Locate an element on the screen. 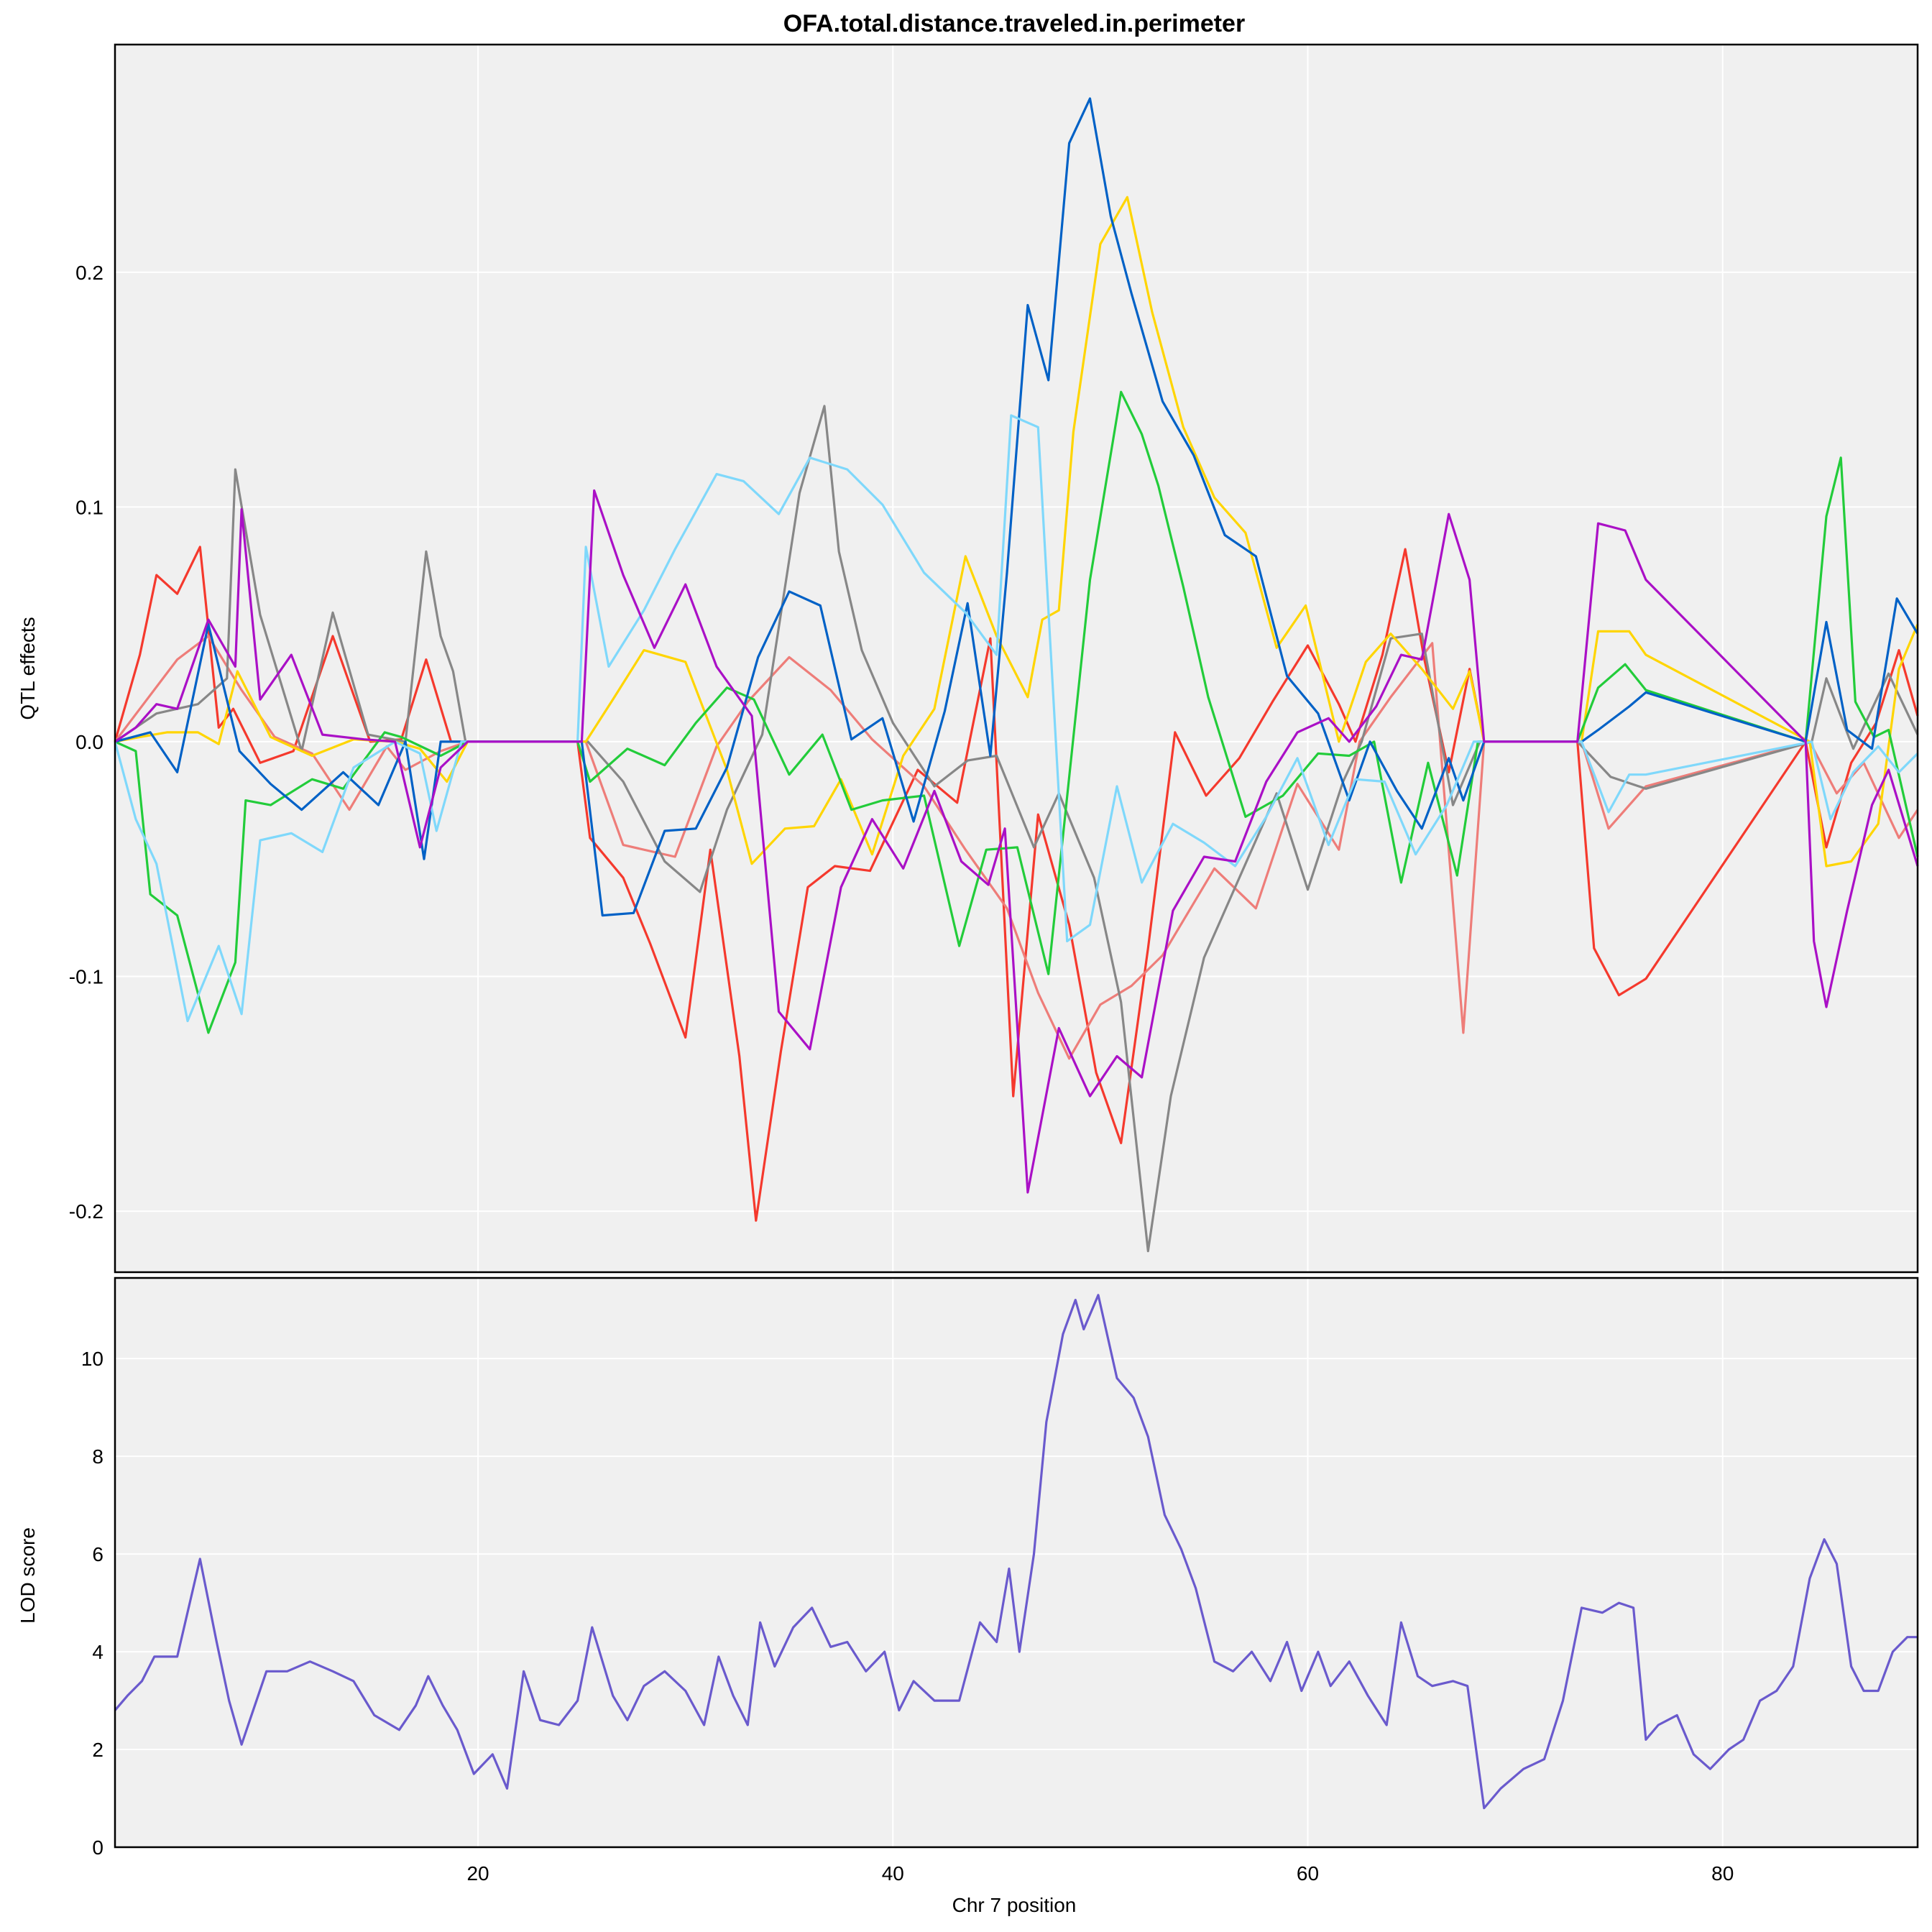  effects-y-tick-label: -0.1 is located at coordinates (86, 977).